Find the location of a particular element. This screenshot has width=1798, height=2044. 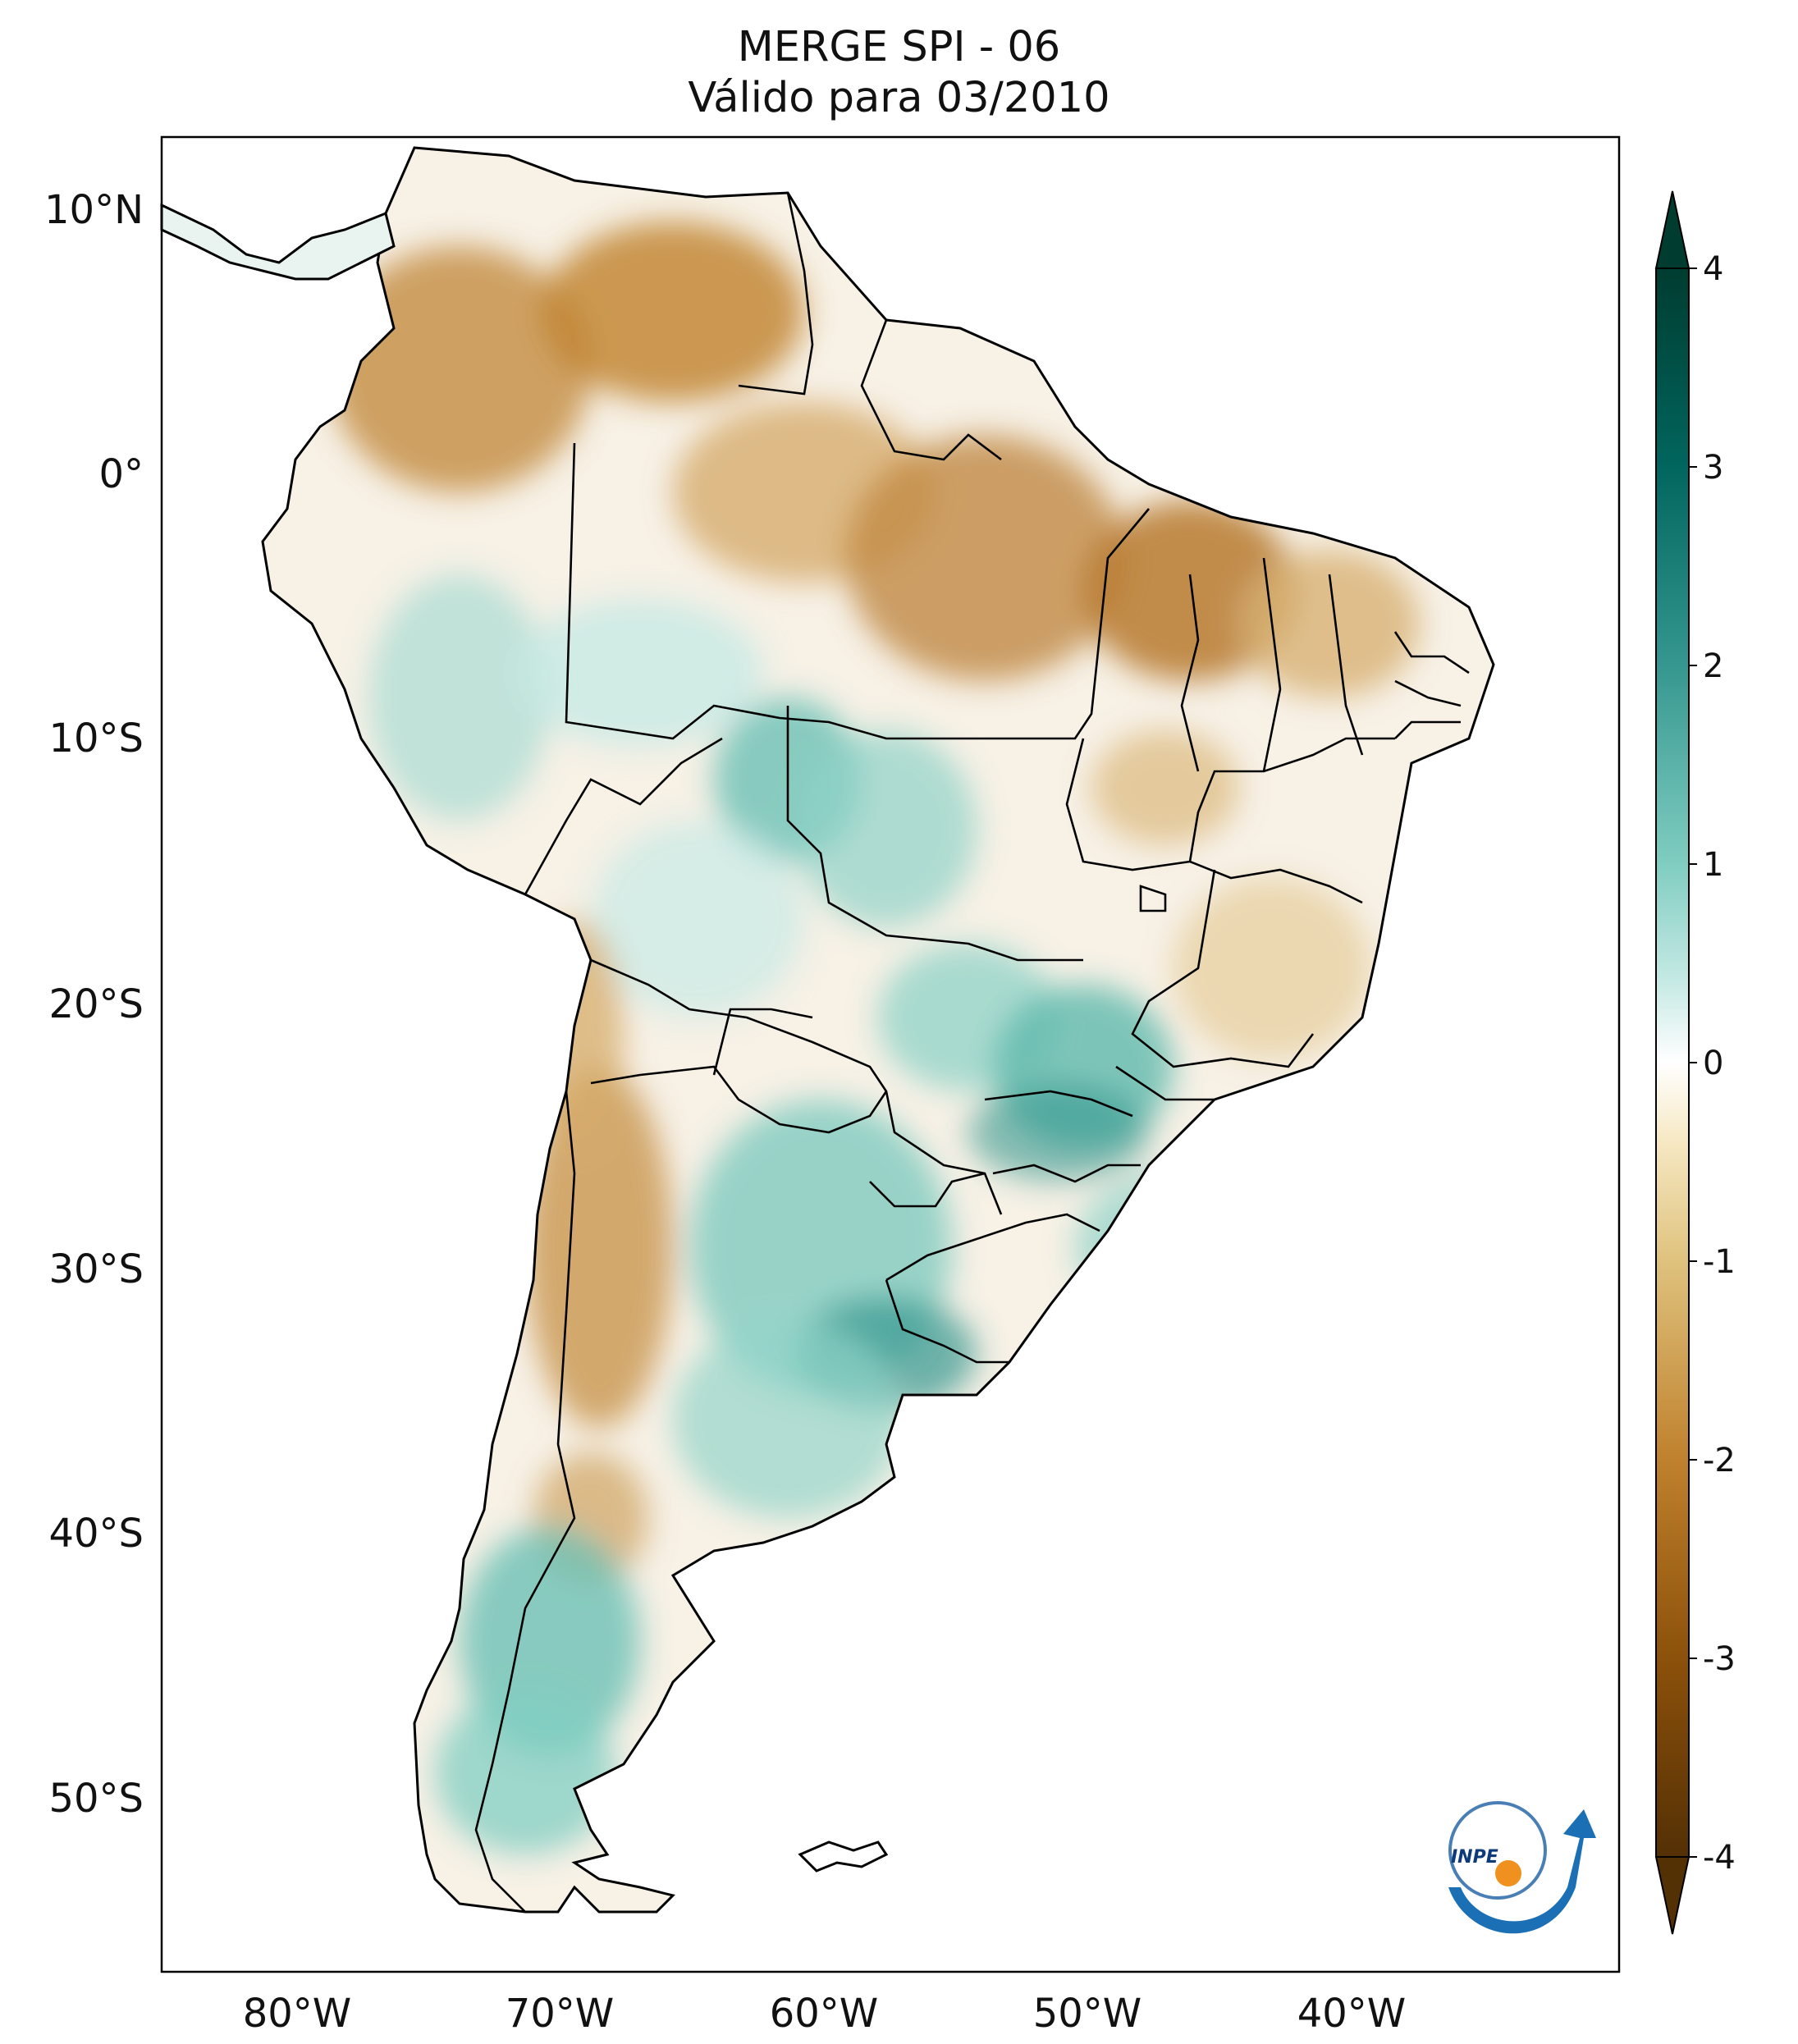

cbar-tick-1: 1 is located at coordinates (1713, 865).